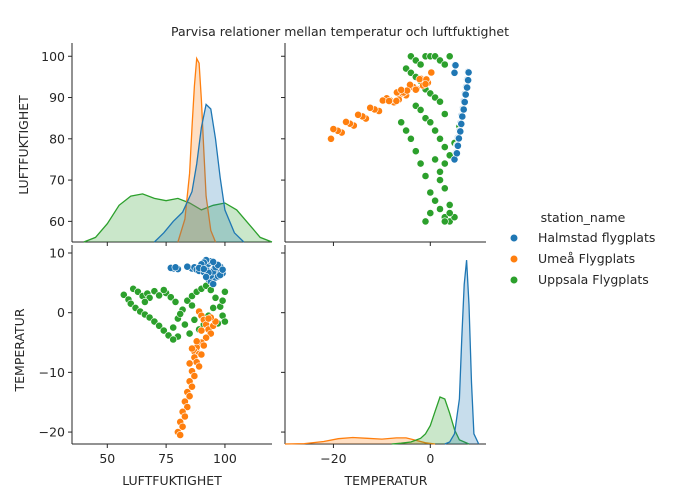  What do you see at coordinates (386, 480) in the screenshot?
I see `x-axis-label: TEMPERATUR` at bounding box center [386, 480].